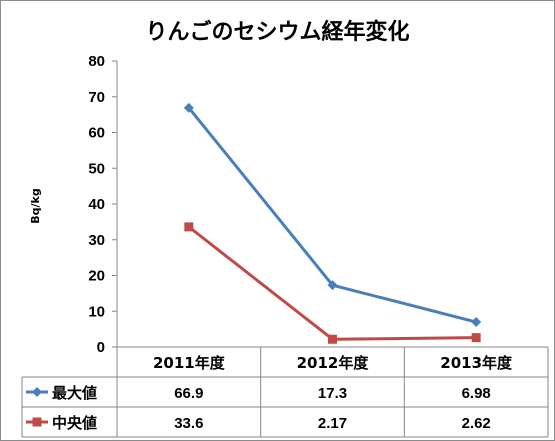 The height and width of the screenshot is (441, 555). I want to click on y-tick-label: 70, so click(96, 97).